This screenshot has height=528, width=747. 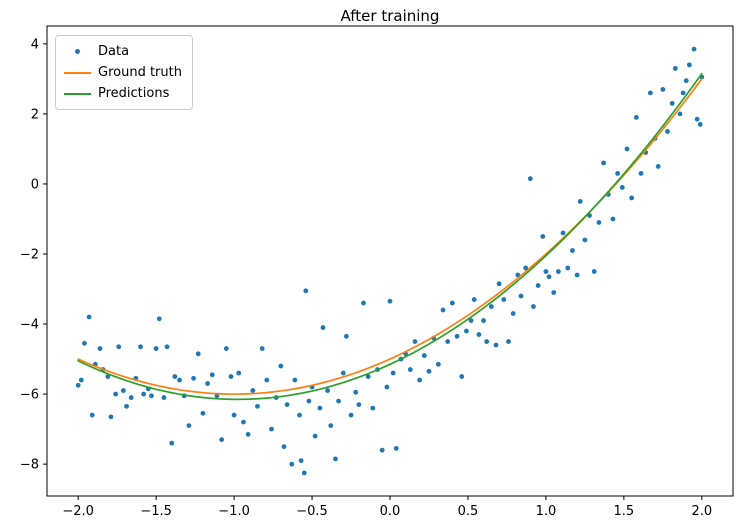 What do you see at coordinates (77, 52) in the screenshot?
I see `data-dot-marker-icon` at bounding box center [77, 52].